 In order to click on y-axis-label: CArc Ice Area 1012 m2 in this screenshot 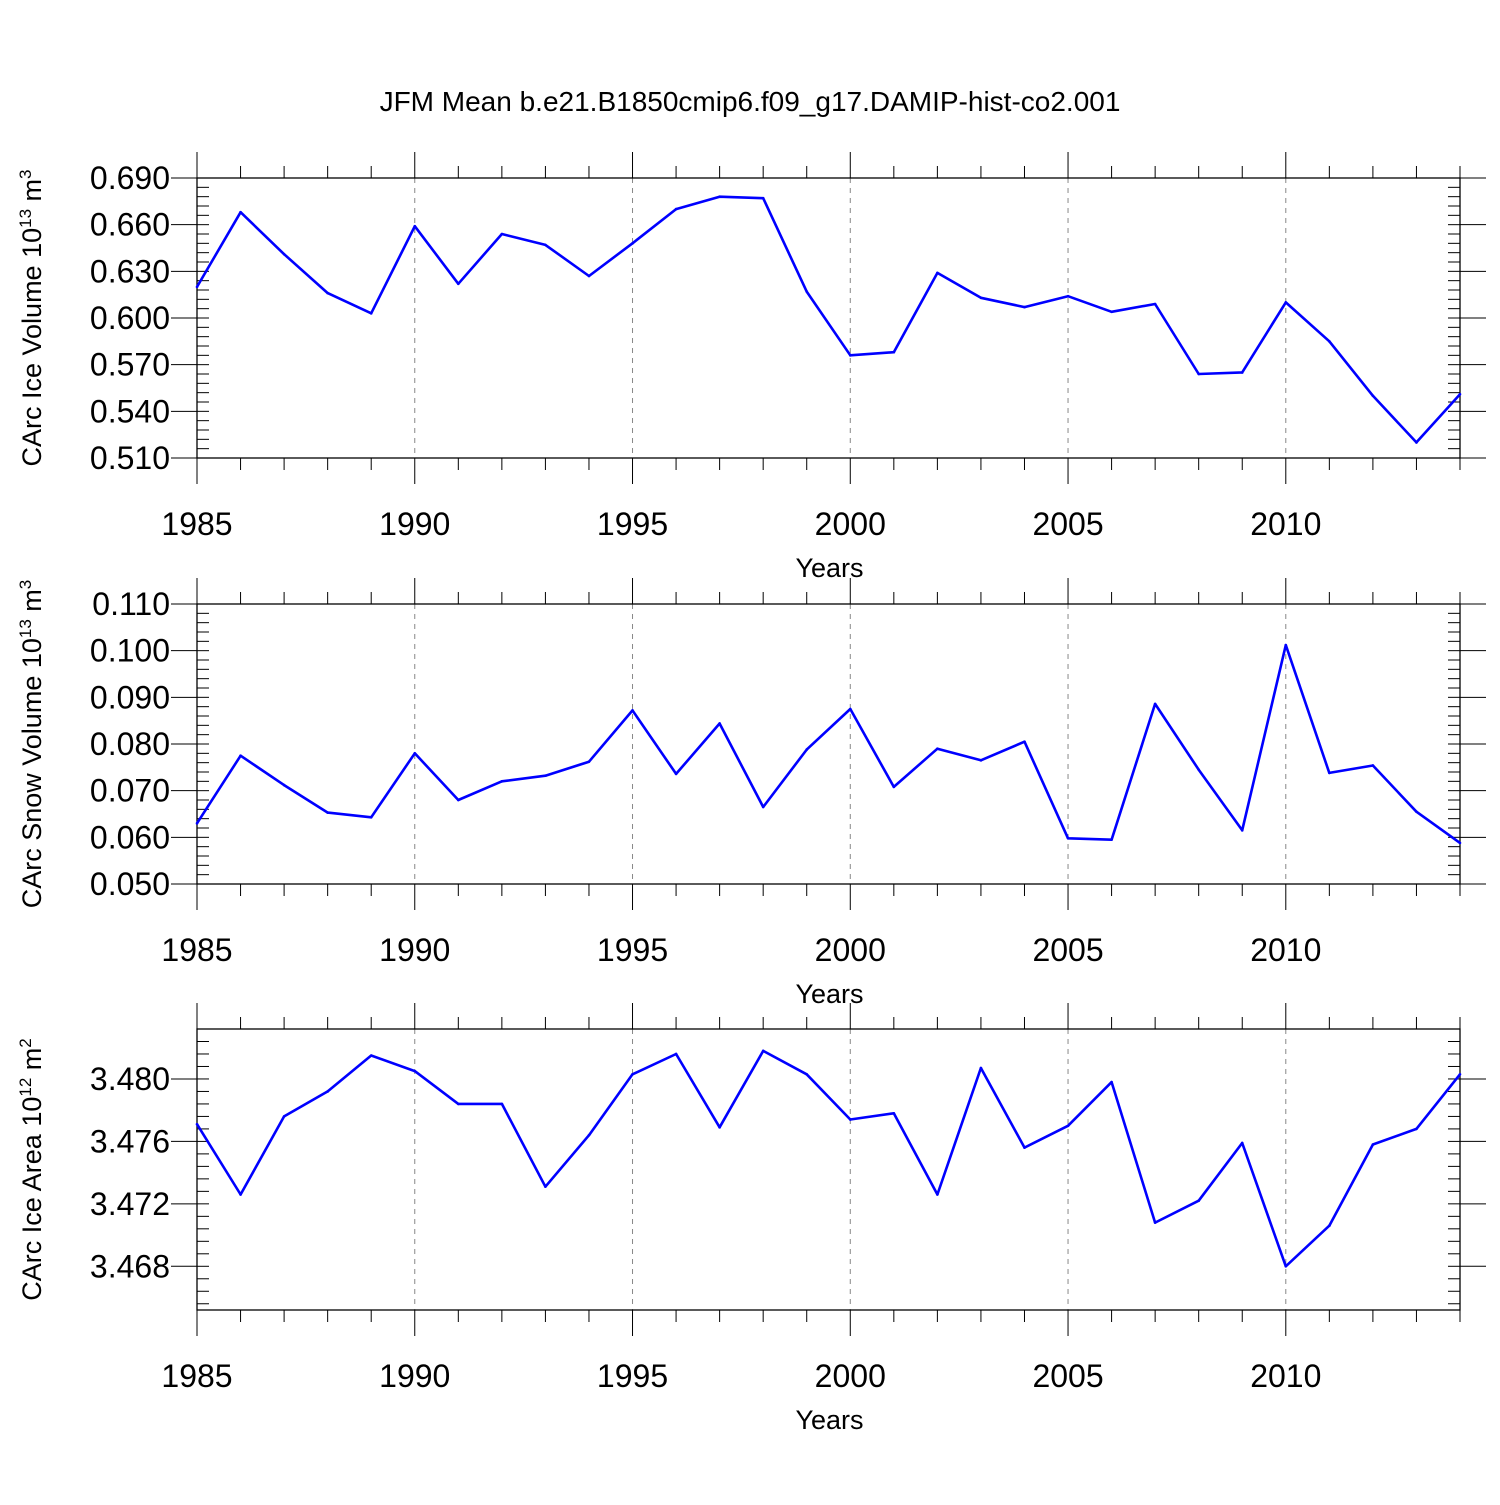, I will do `click(31, 1169)`.